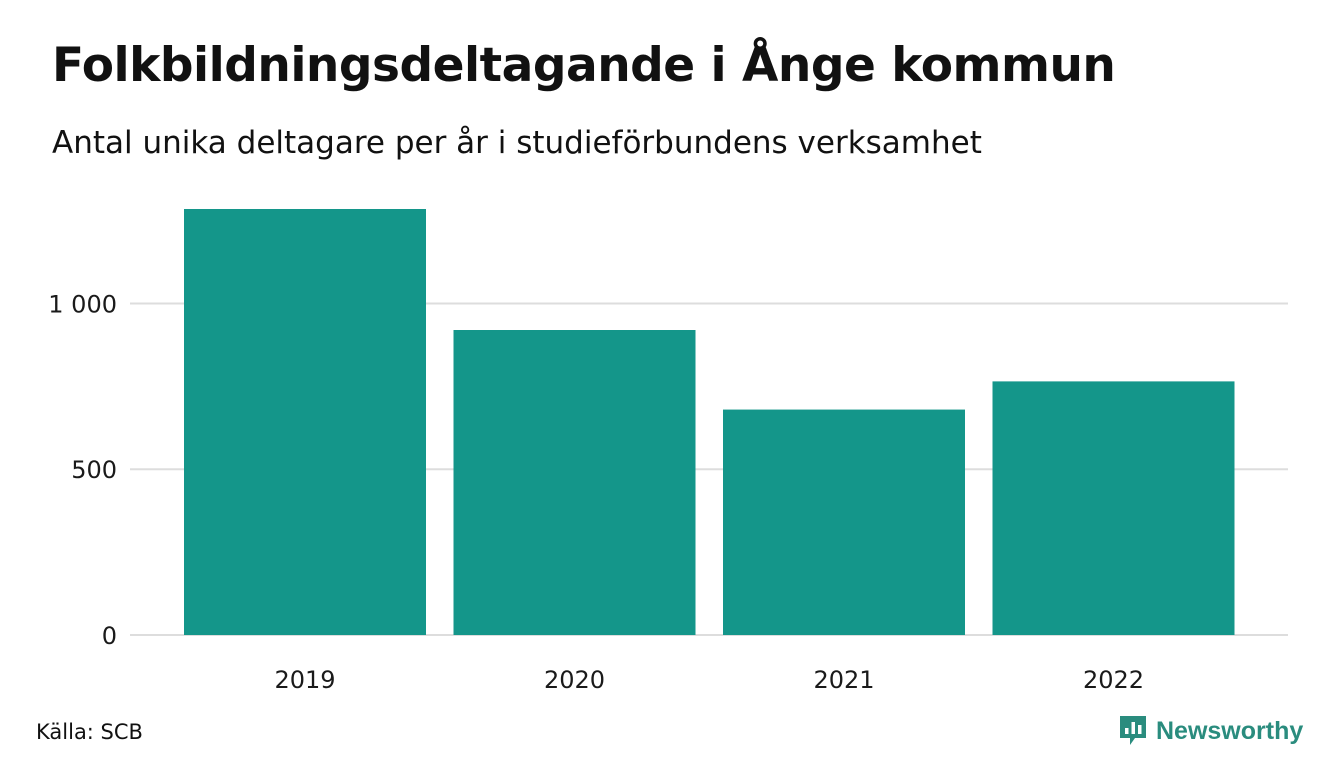 Image resolution: width=1340 pixels, height=780 pixels. What do you see at coordinates (1133, 730) in the screenshot?
I see `bar-chart-speech-bubble-icon` at bounding box center [1133, 730].